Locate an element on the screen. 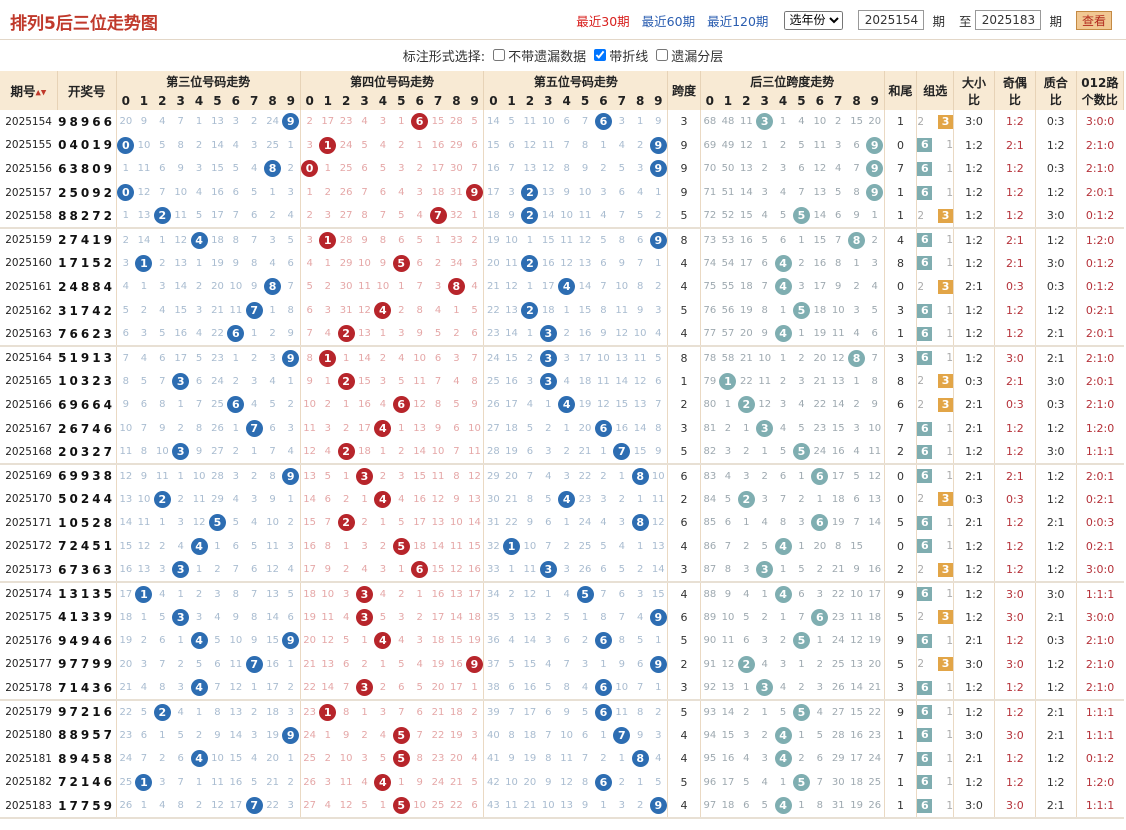 Image resolution: width=1126 pixels, height=830 pixels. to-issue-input is located at coordinates (1008, 20).